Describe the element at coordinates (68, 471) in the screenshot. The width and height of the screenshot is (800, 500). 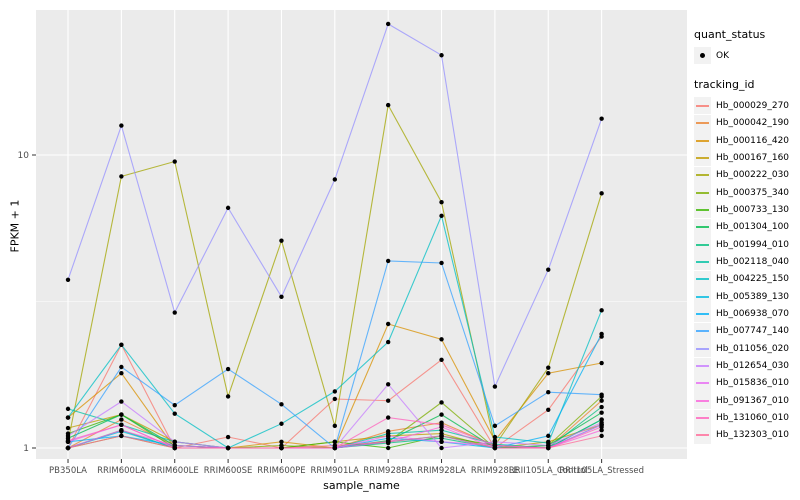
I see `x-tick-label: PB350LA` at that location.